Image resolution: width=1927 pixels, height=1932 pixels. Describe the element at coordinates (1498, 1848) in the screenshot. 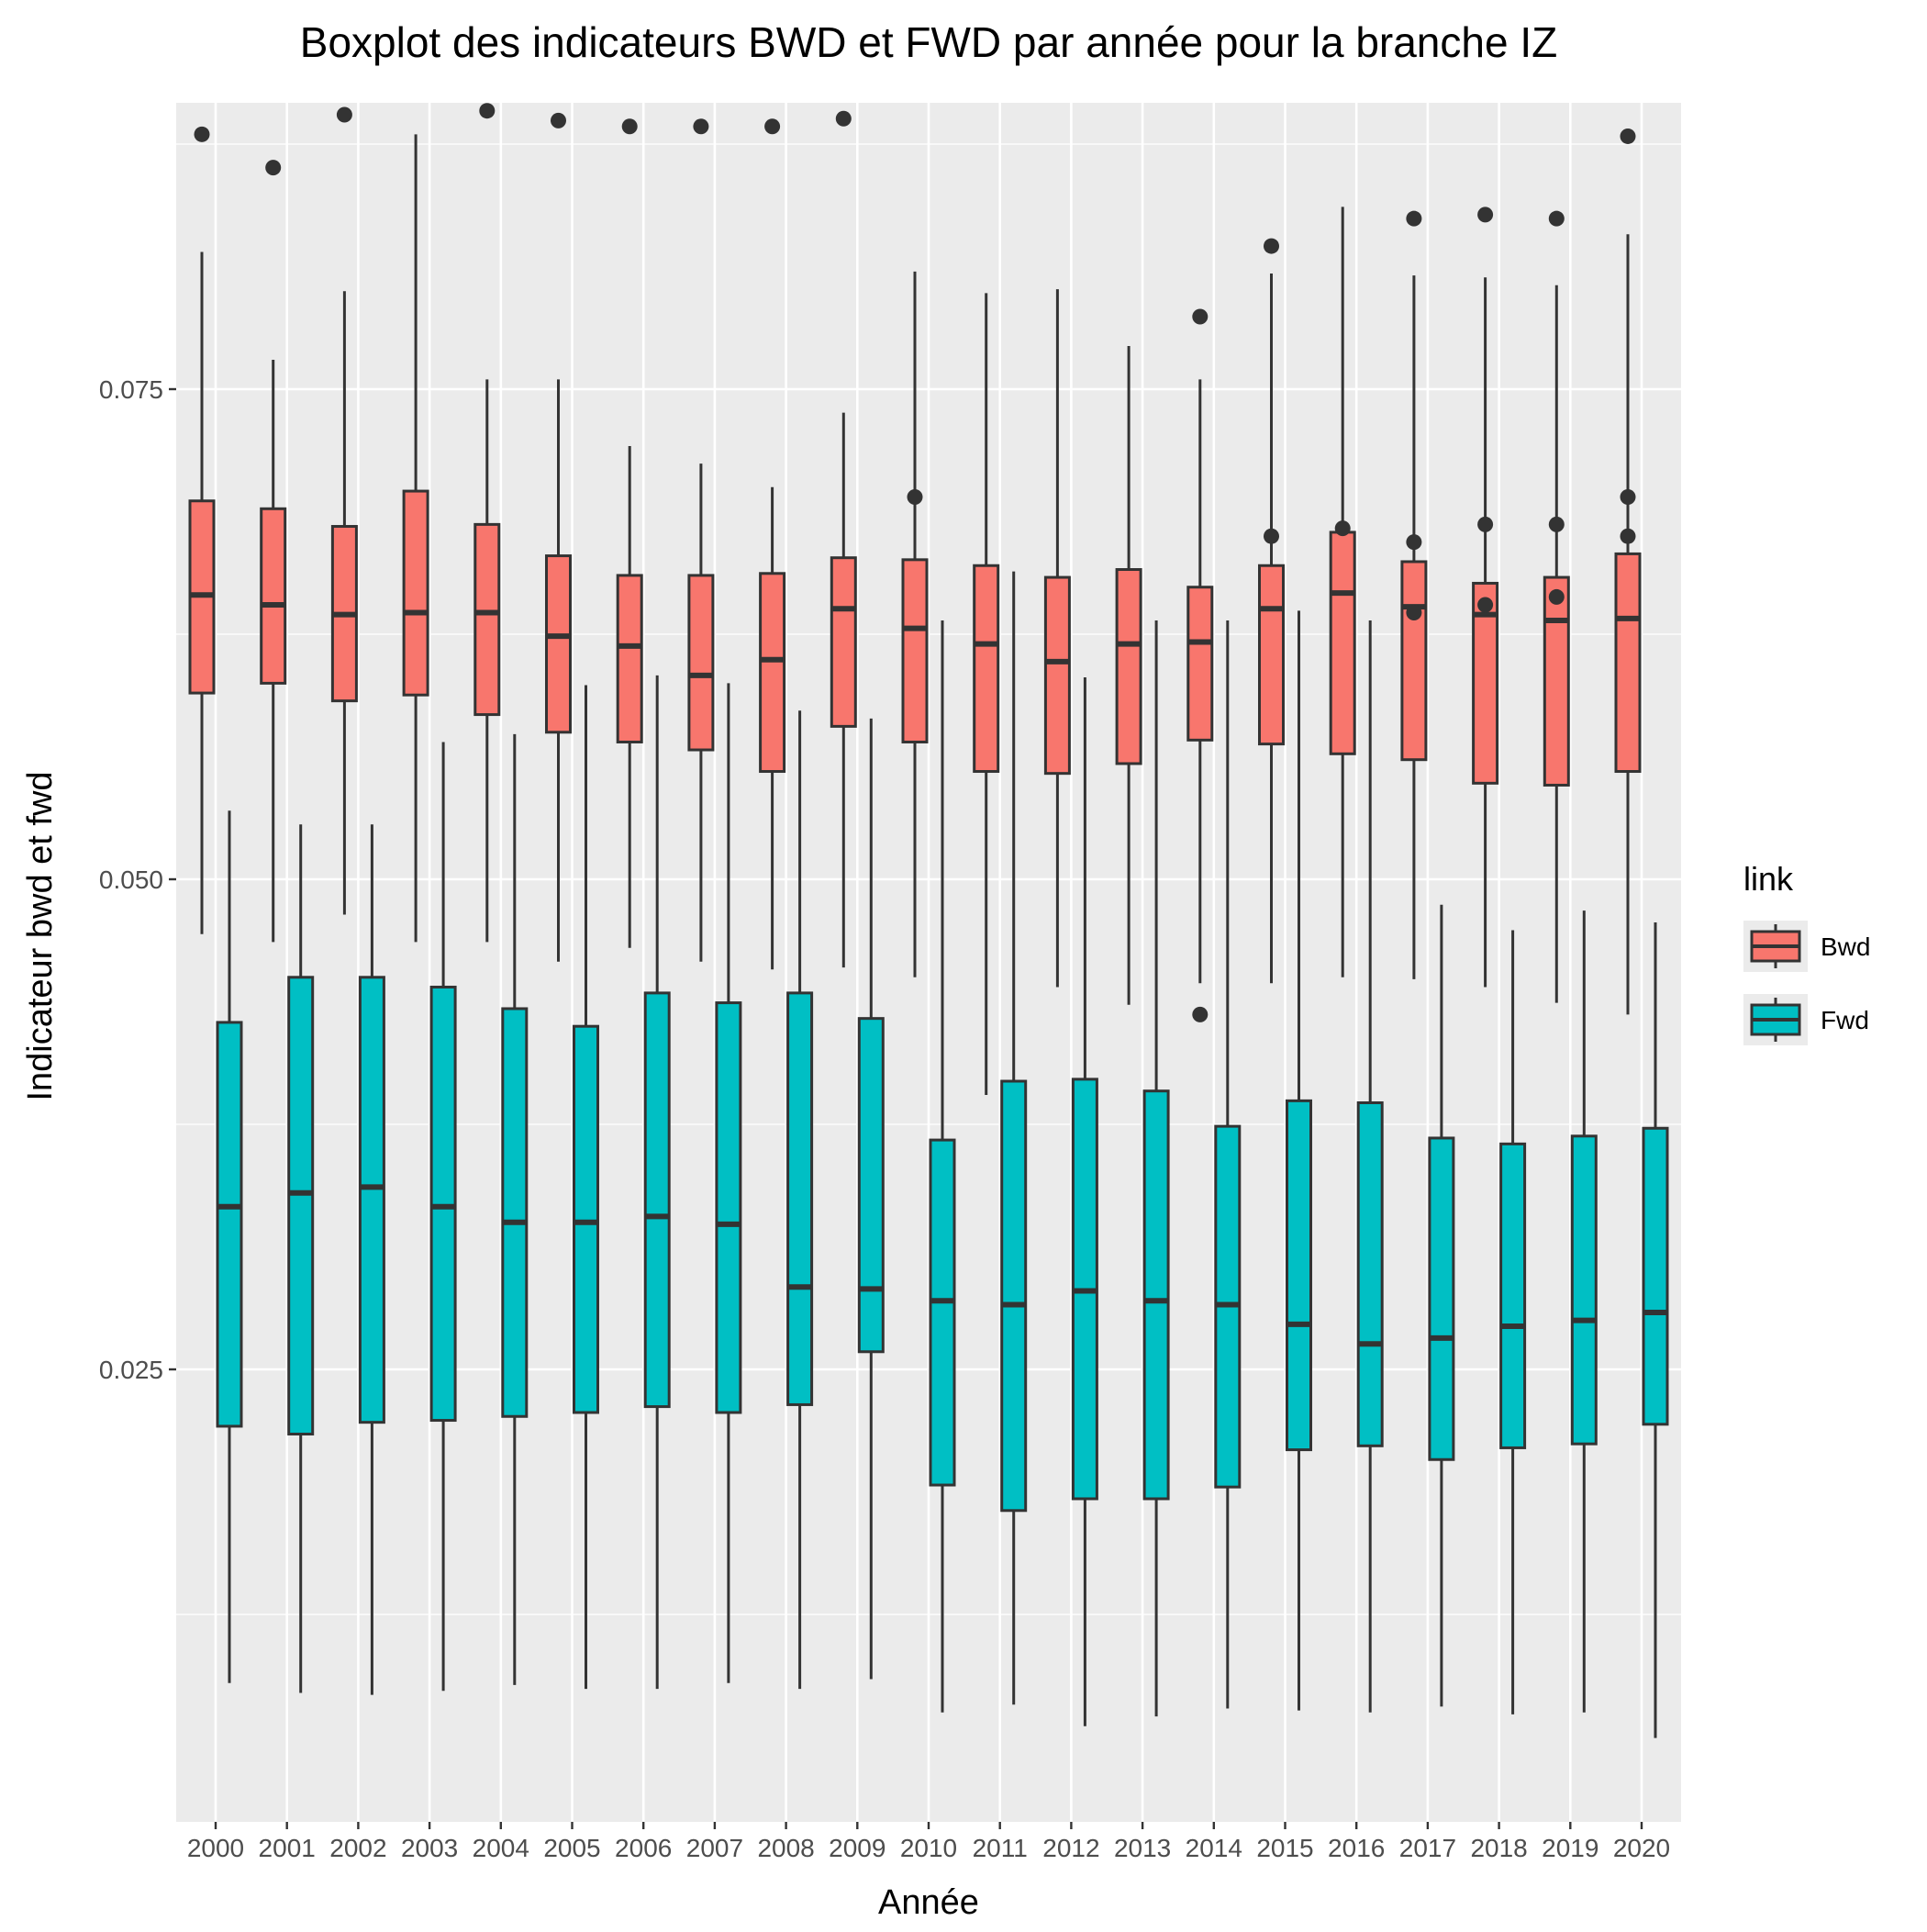

I see `x-tick-label: 2018` at that location.